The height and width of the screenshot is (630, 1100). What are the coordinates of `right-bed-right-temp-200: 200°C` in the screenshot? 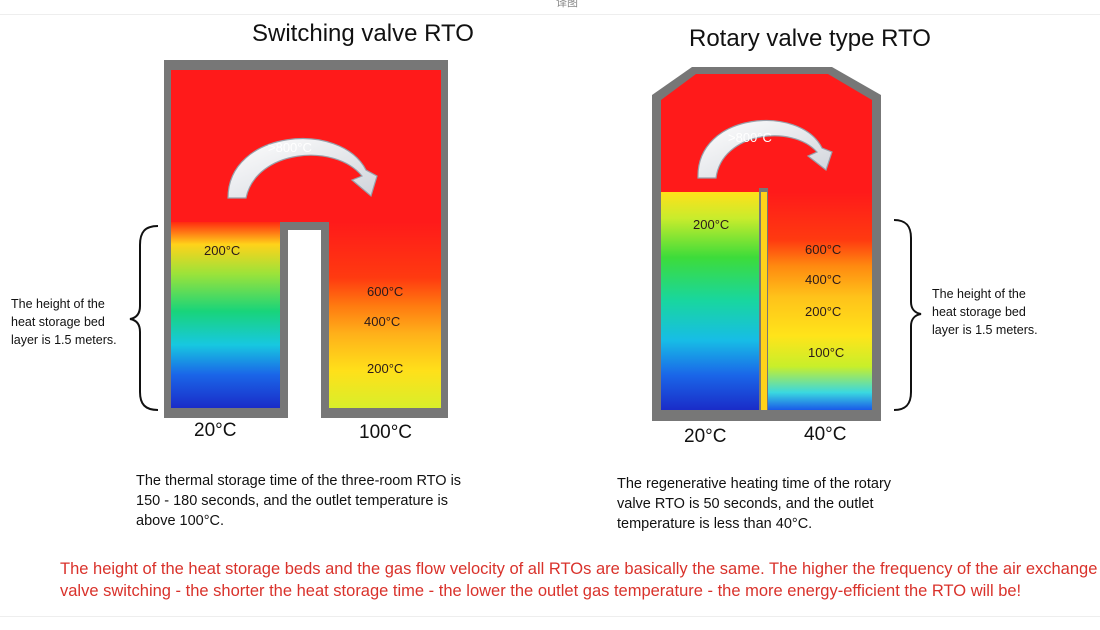 It's located at (823, 311).